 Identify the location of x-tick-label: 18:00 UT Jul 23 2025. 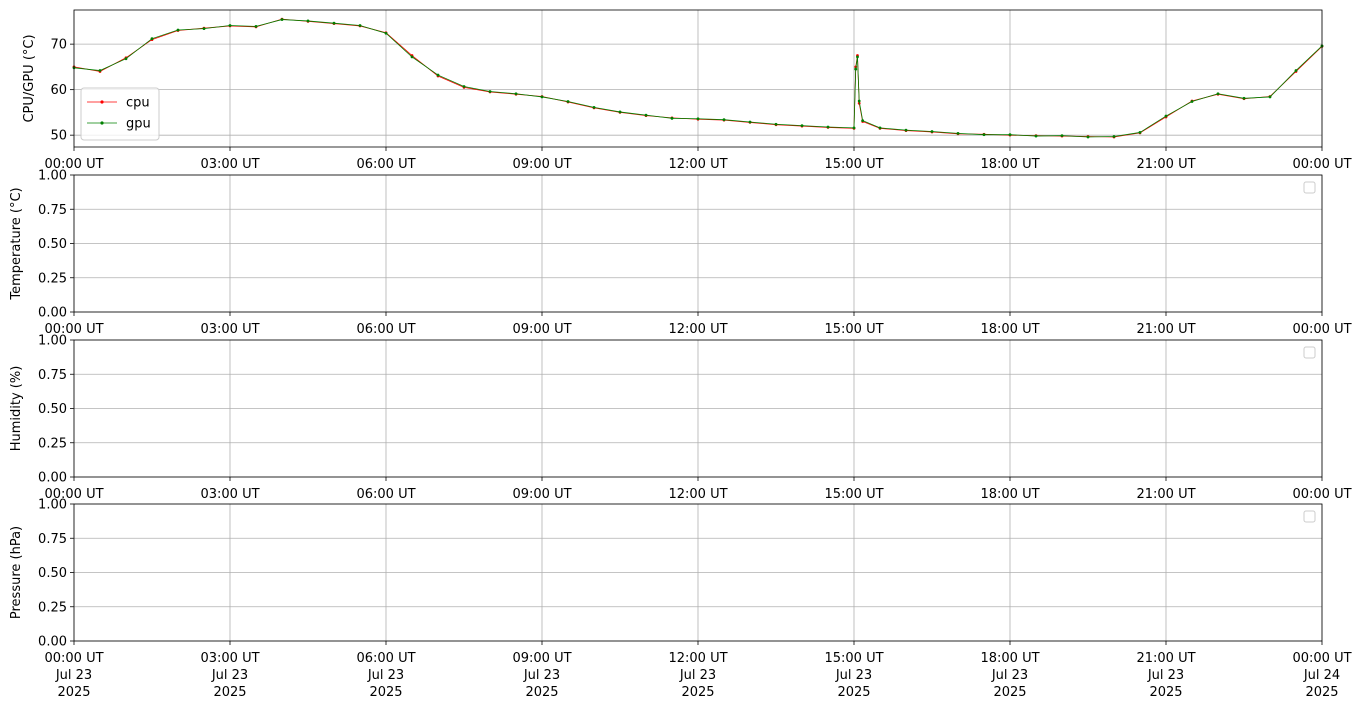
(1009, 675).